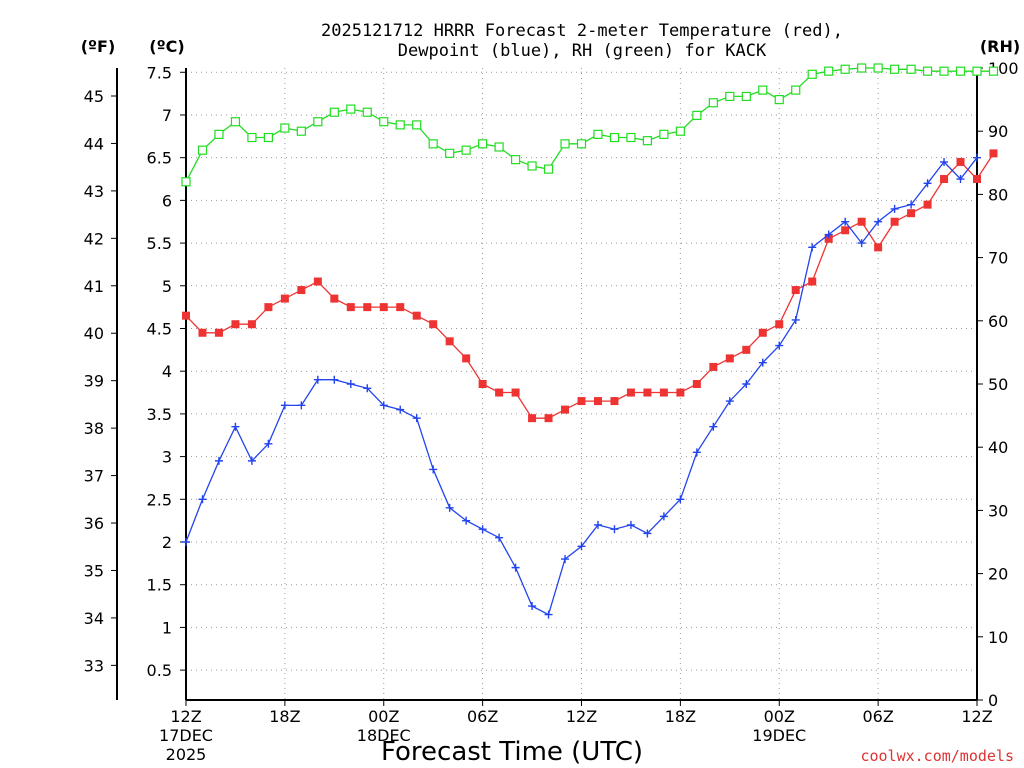  Describe the element at coordinates (159, 499) in the screenshot. I see `celsius-tick-label: 2.5` at that location.